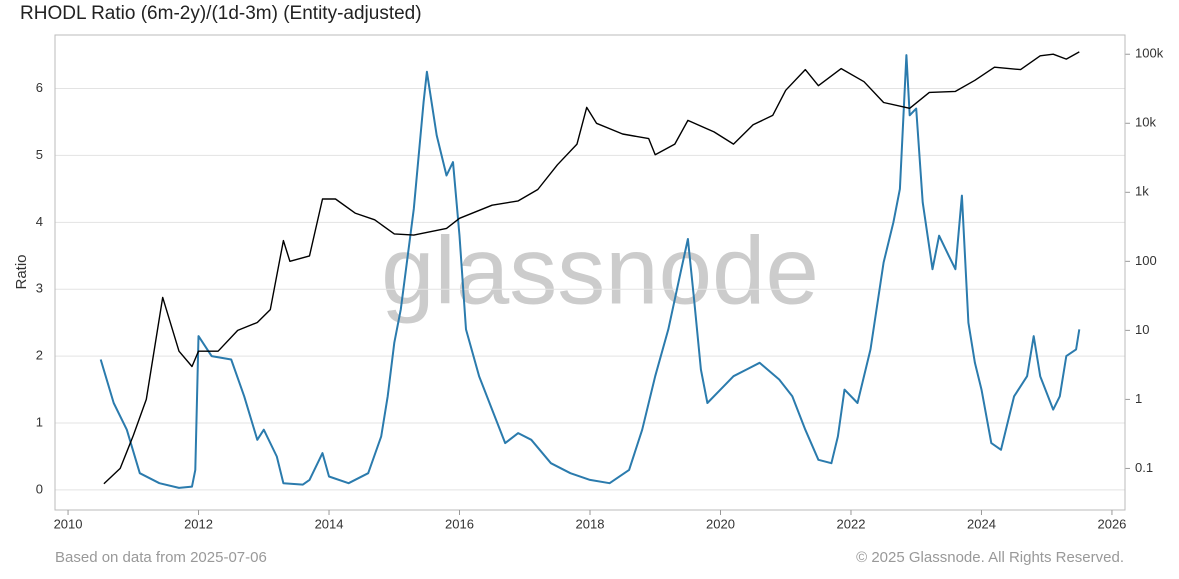 Image resolution: width=1179 pixels, height=579 pixels. What do you see at coordinates (198, 523) in the screenshot?
I see `x-tick-label: 2012` at bounding box center [198, 523].